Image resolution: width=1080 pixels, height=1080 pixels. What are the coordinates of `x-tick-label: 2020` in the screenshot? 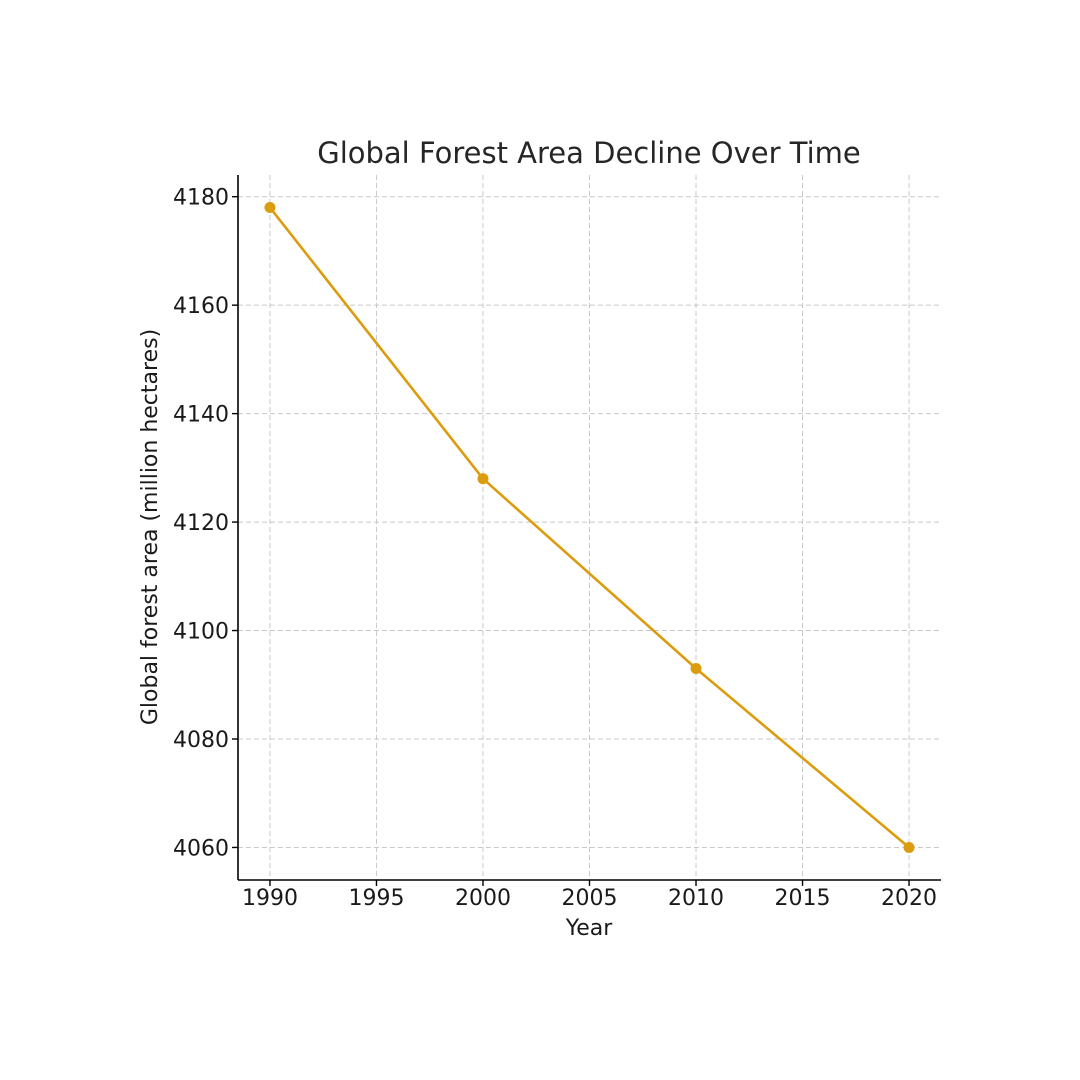 It's located at (909, 898).